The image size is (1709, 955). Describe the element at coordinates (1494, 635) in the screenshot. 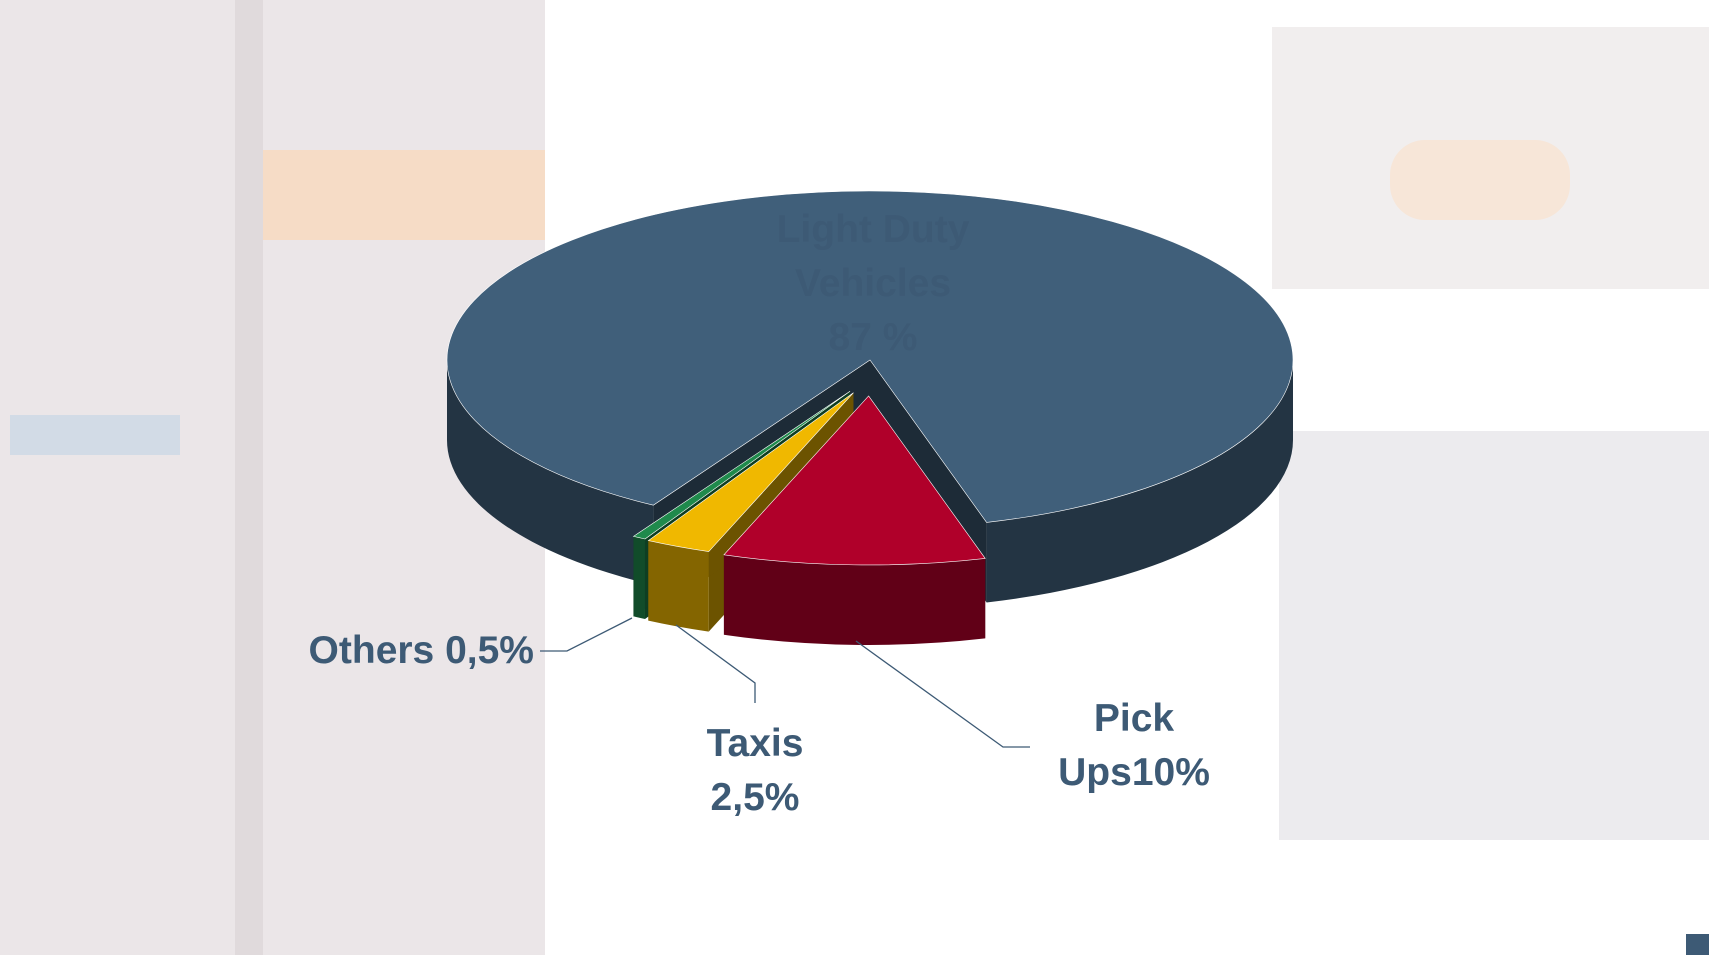

I see `photo-engine` at that location.